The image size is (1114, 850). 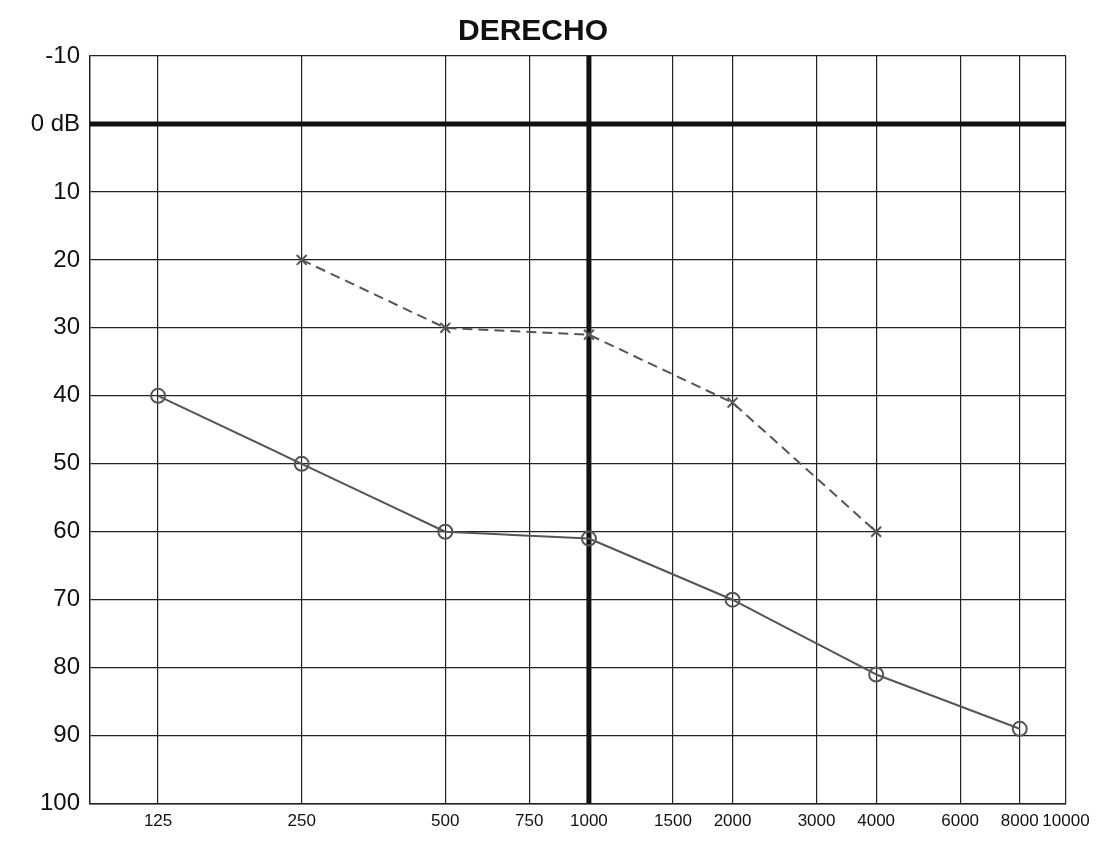 What do you see at coordinates (445, 821) in the screenshot?
I see `x-tick-label: 500` at bounding box center [445, 821].